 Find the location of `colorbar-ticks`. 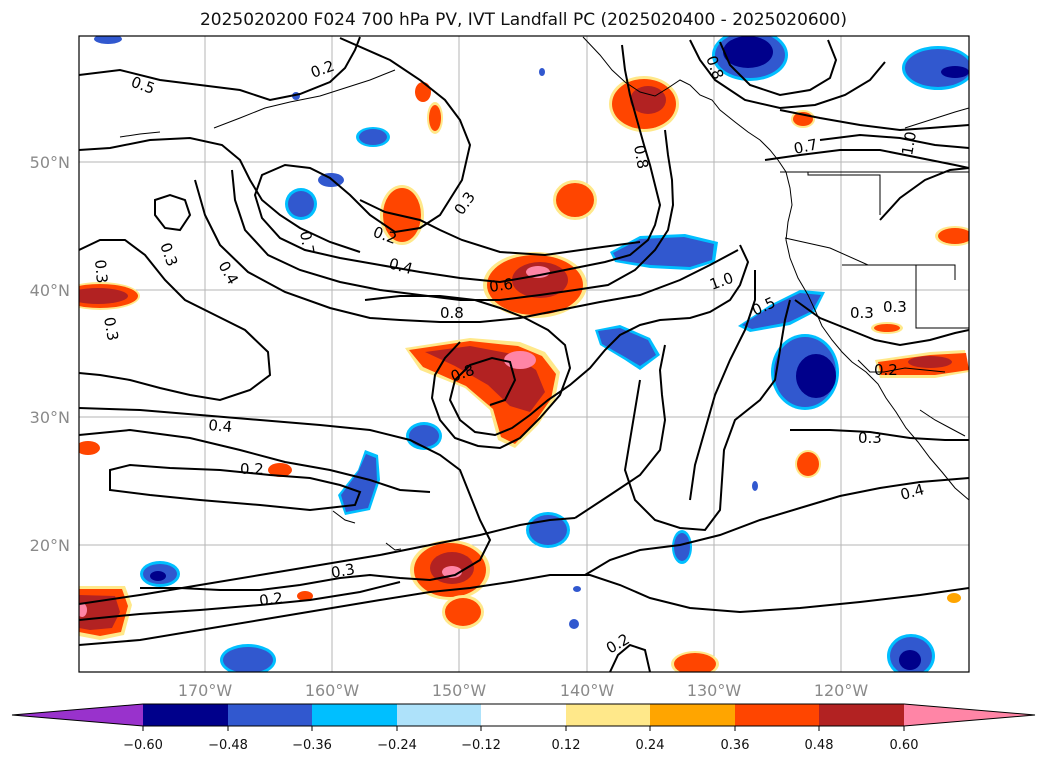

colorbar-ticks is located at coordinates (523, 728).